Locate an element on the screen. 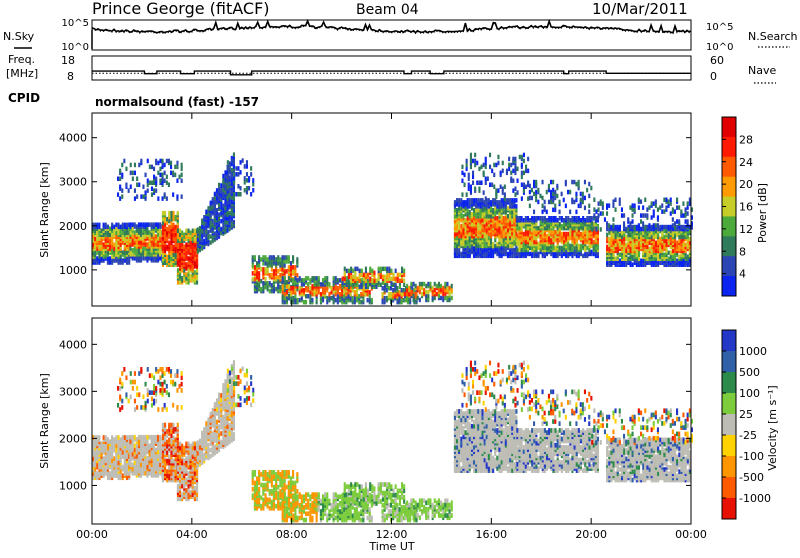  freq-tick-bottom: 8 is located at coordinates (70, 76).